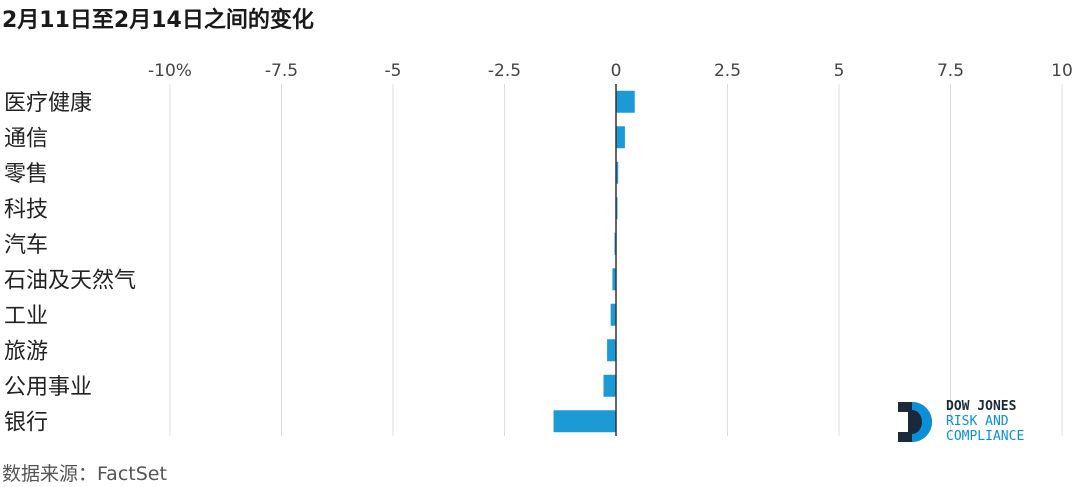 This screenshot has width=1080, height=487. Describe the element at coordinates (950, 71) in the screenshot. I see `x-tick-label: 7.5` at that location.